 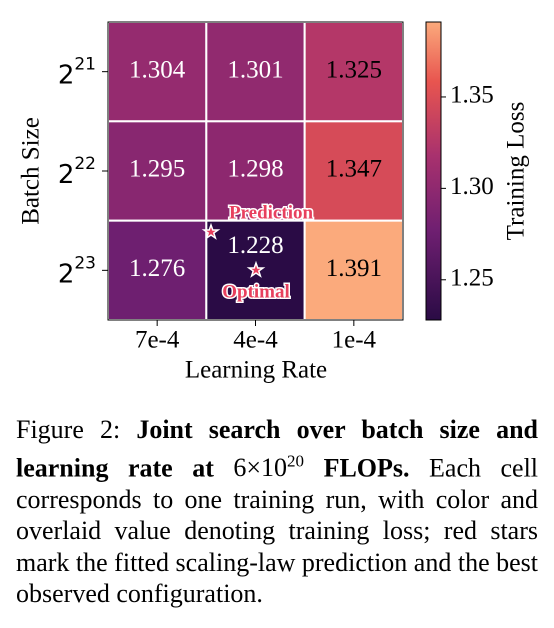 I want to click on colorbar, so click(x=433, y=171).